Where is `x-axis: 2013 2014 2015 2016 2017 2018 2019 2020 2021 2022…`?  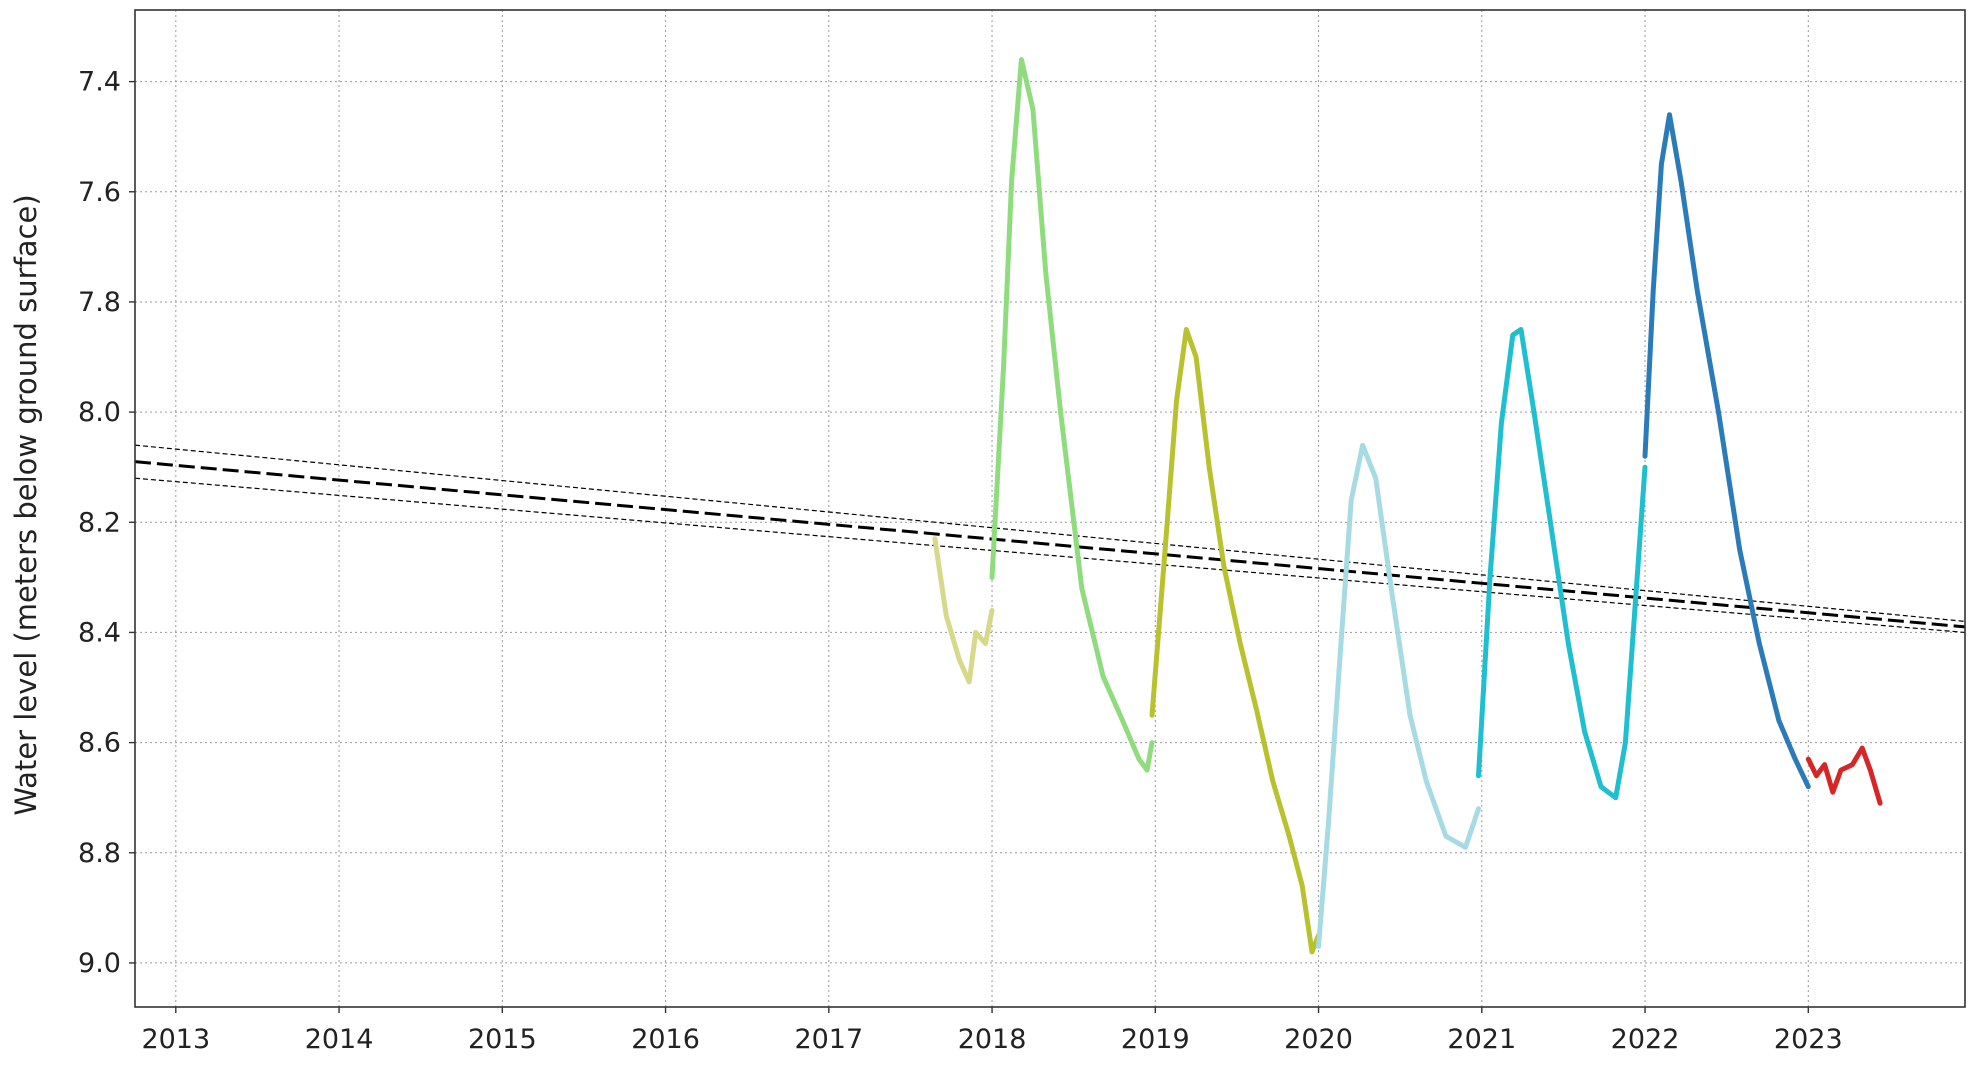
x-axis: 2013 2014 2015 2016 2017 2018 2019 2020 2021 2022… is located at coordinates (992, 1031).